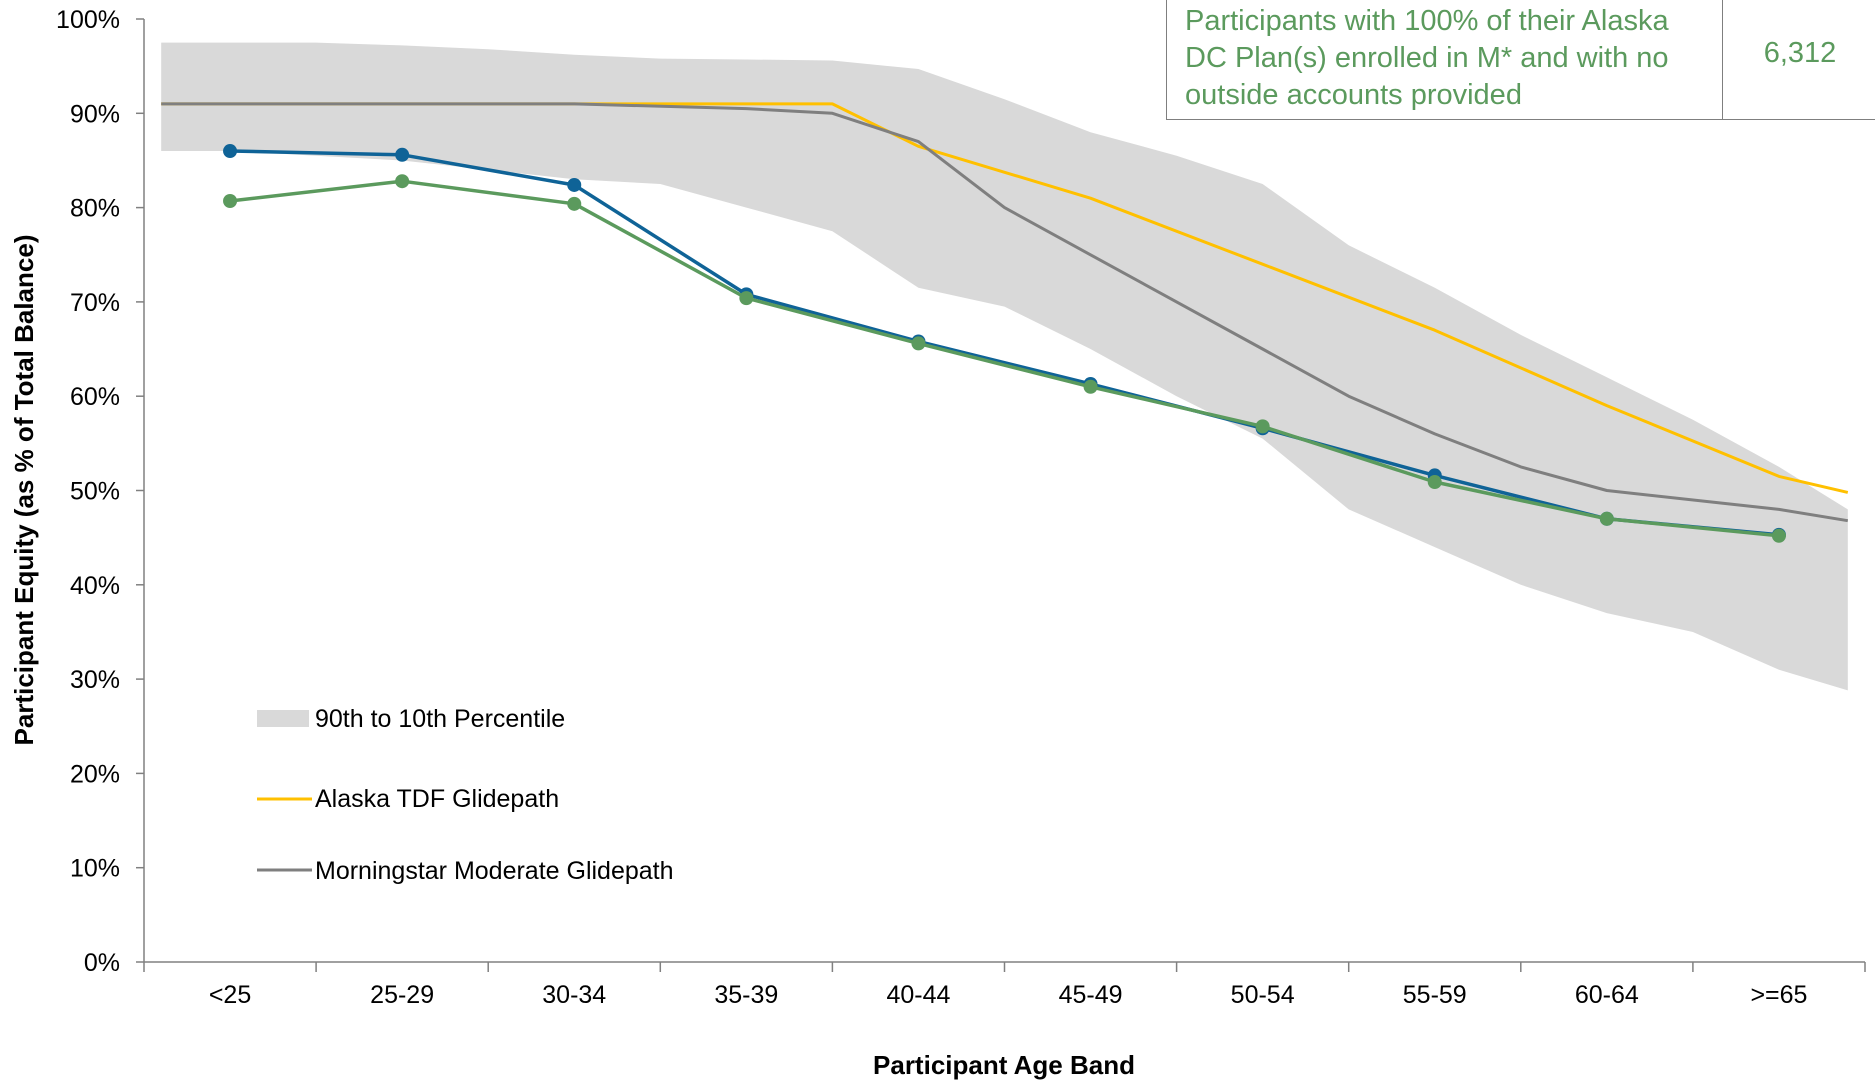 Image resolution: width=1875 pixels, height=1083 pixels. Describe the element at coordinates (1004, 1065) in the screenshot. I see `x-axis-title: Participant Age Band` at that location.